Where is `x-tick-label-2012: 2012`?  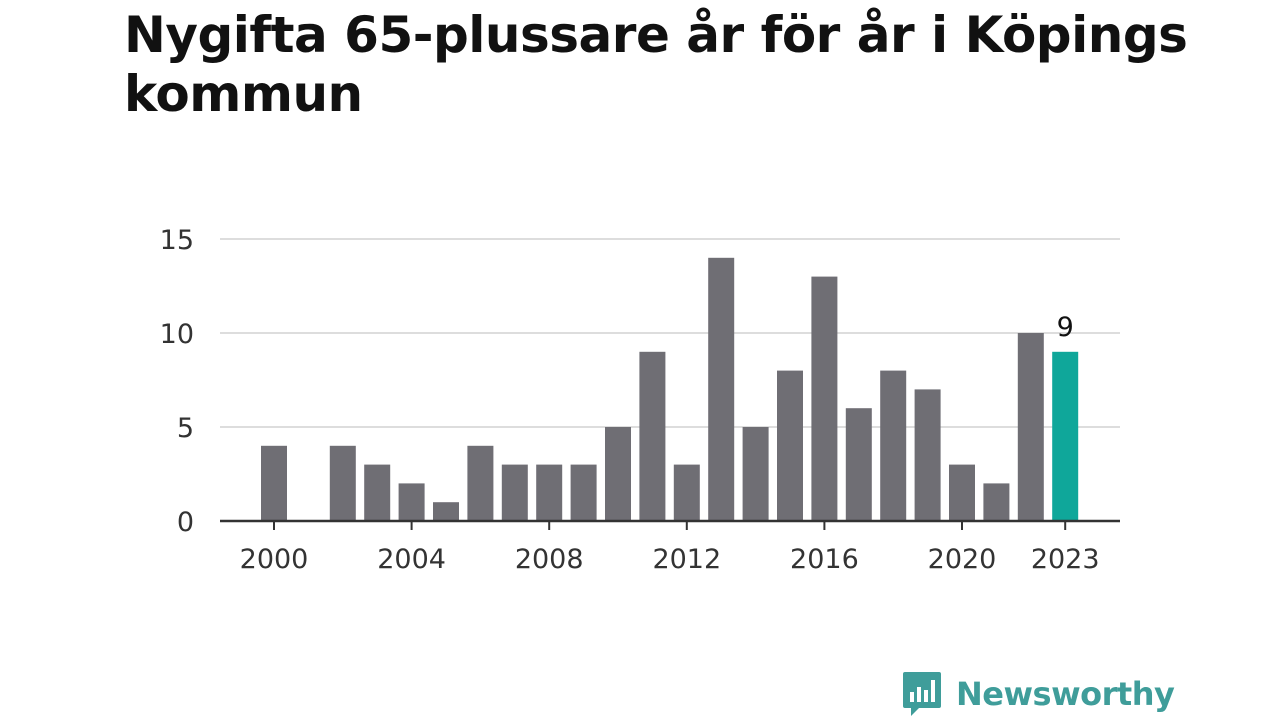 x-tick-label-2012: 2012 is located at coordinates (686, 559).